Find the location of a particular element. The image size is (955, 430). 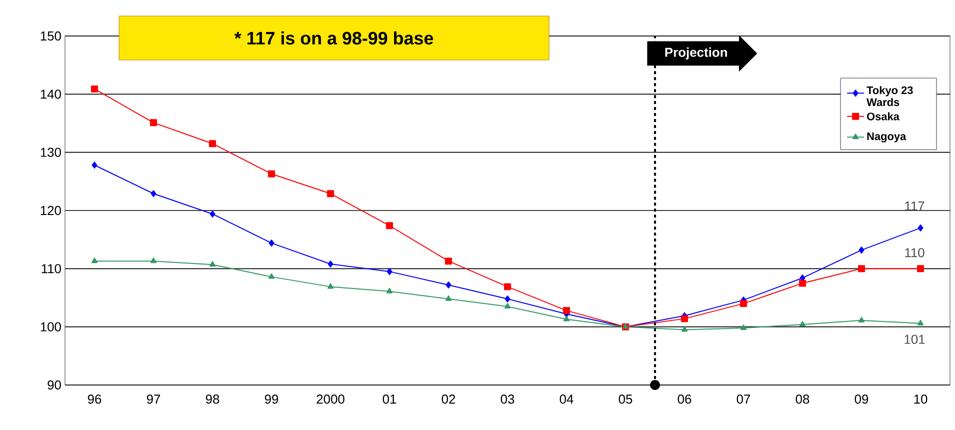

x-tick-label: 98 is located at coordinates (213, 399).